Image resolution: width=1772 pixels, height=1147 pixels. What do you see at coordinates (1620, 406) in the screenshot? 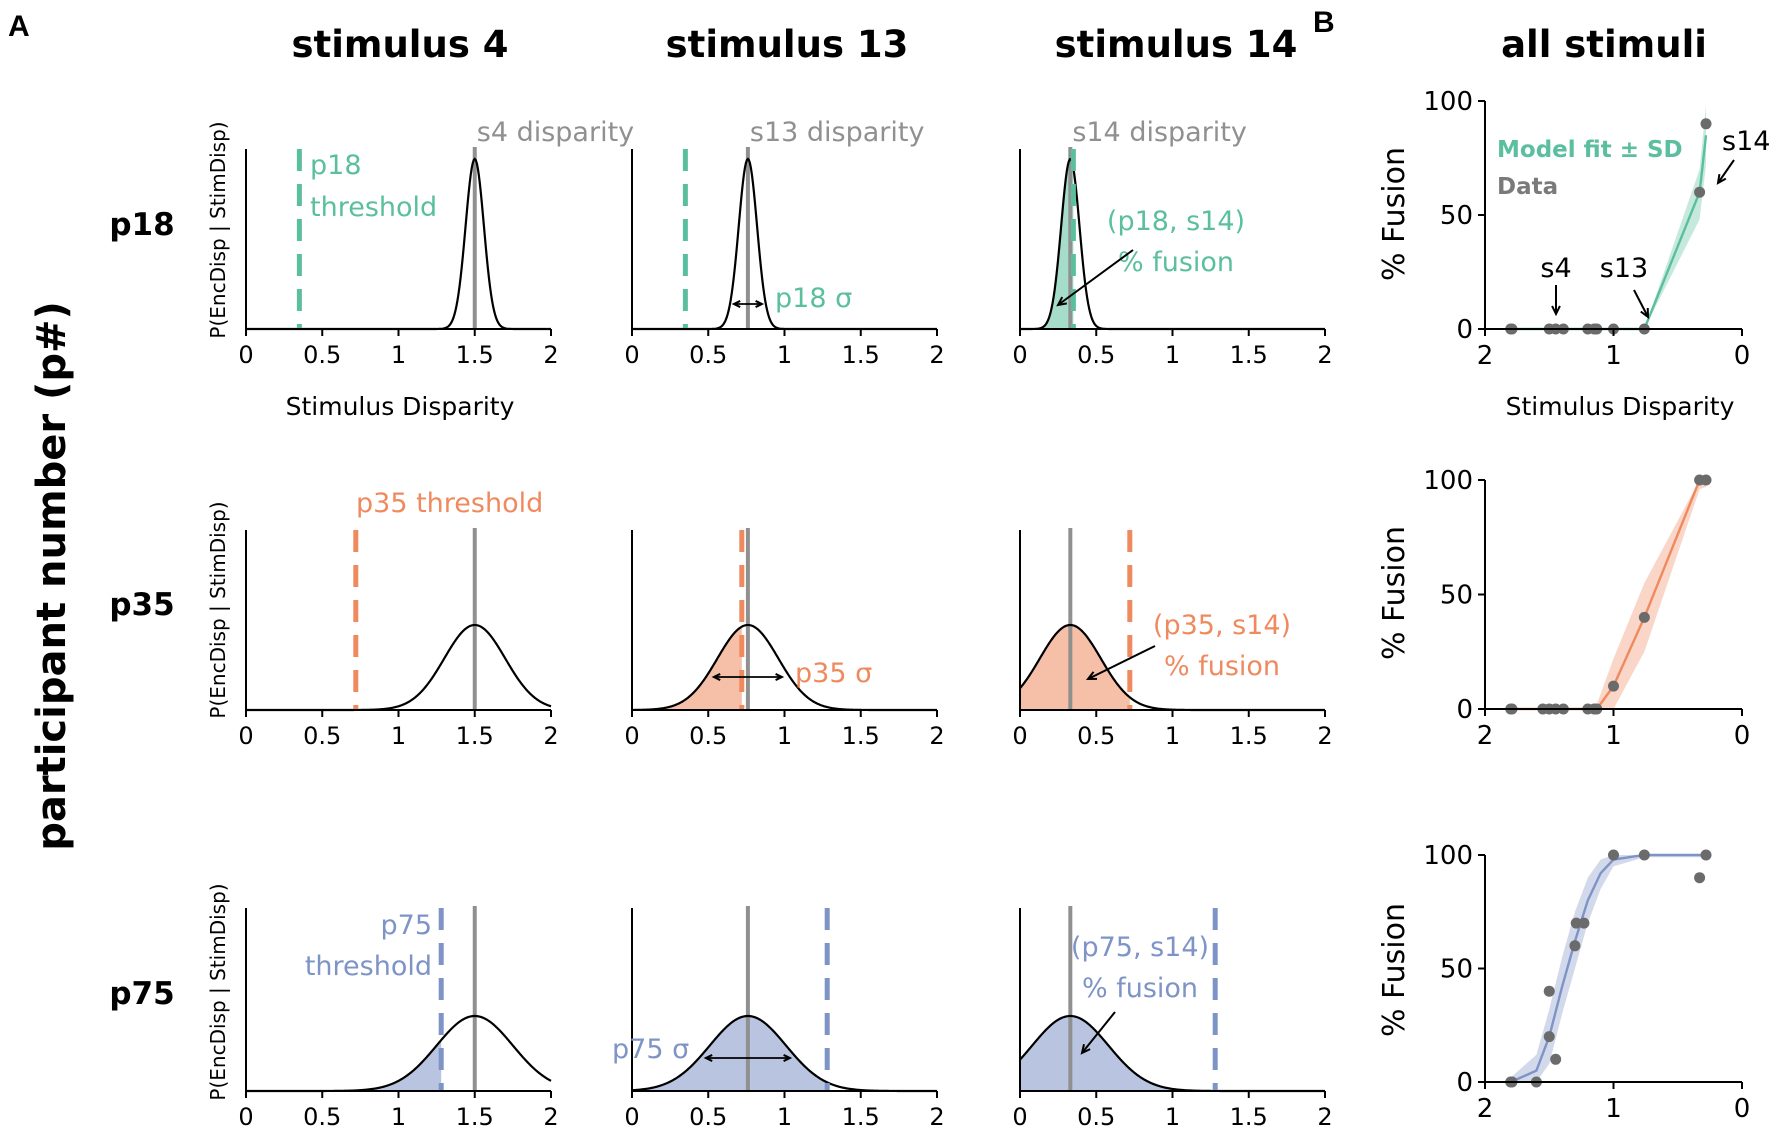
I see `fusion-xlabel: Stimulus Disparity` at bounding box center [1620, 406].